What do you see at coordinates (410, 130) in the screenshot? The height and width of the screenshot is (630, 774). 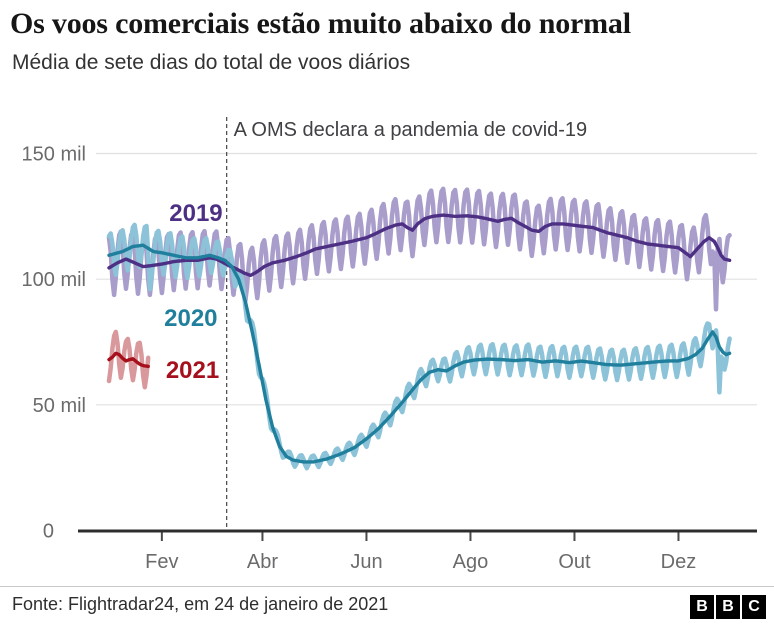 I see `pandemic-annotation-text: A OMS declara a pandemia de covid-19` at bounding box center [410, 130].